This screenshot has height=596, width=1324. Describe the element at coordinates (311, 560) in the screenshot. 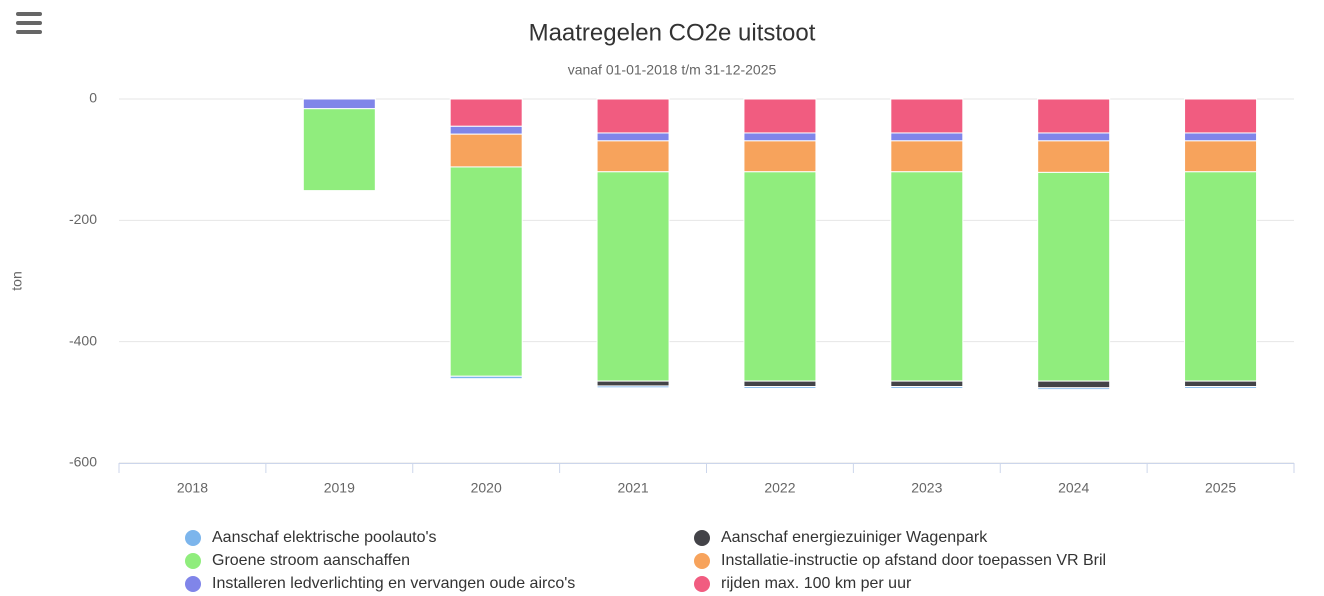

I see `legend-label: Groene stroom aanschaffen` at that location.